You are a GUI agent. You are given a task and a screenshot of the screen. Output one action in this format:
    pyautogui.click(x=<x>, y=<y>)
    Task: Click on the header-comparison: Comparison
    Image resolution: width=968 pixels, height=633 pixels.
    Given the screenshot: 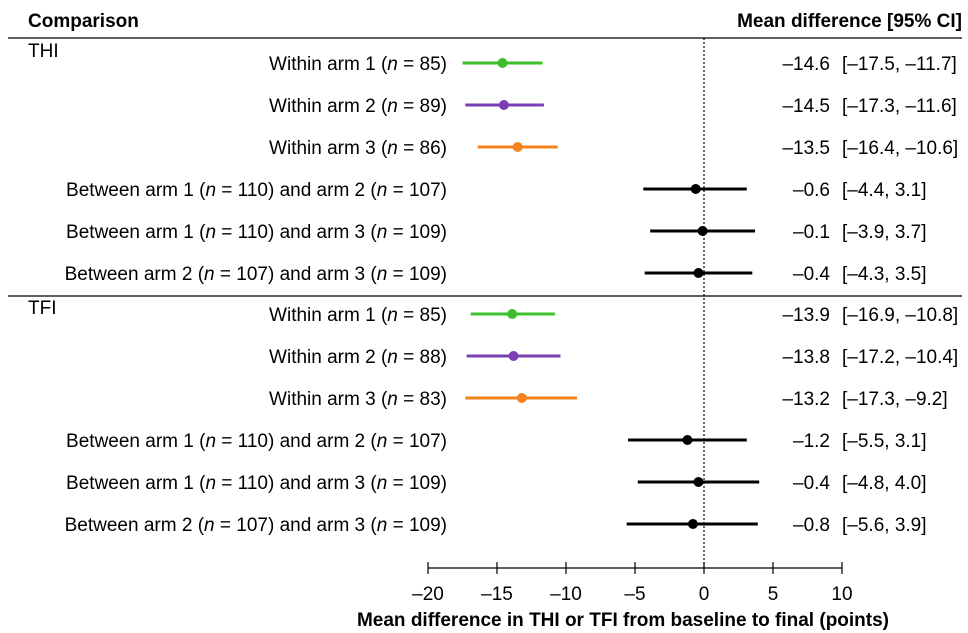 What is the action you would take?
    pyautogui.click(x=83, y=21)
    